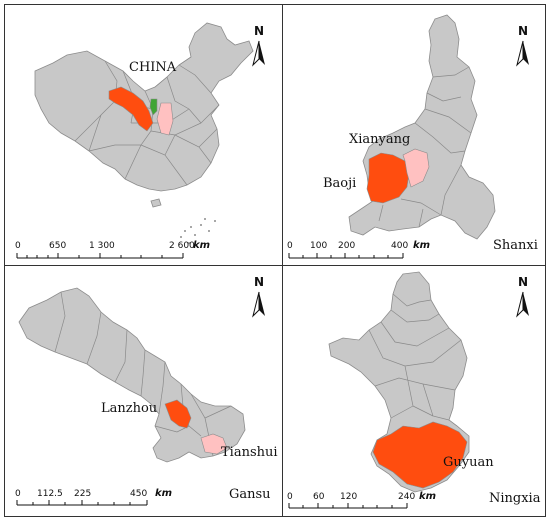 The height and width of the screenshot is (521, 550). I want to click on svg-text: 2 600, so click(182, 246).